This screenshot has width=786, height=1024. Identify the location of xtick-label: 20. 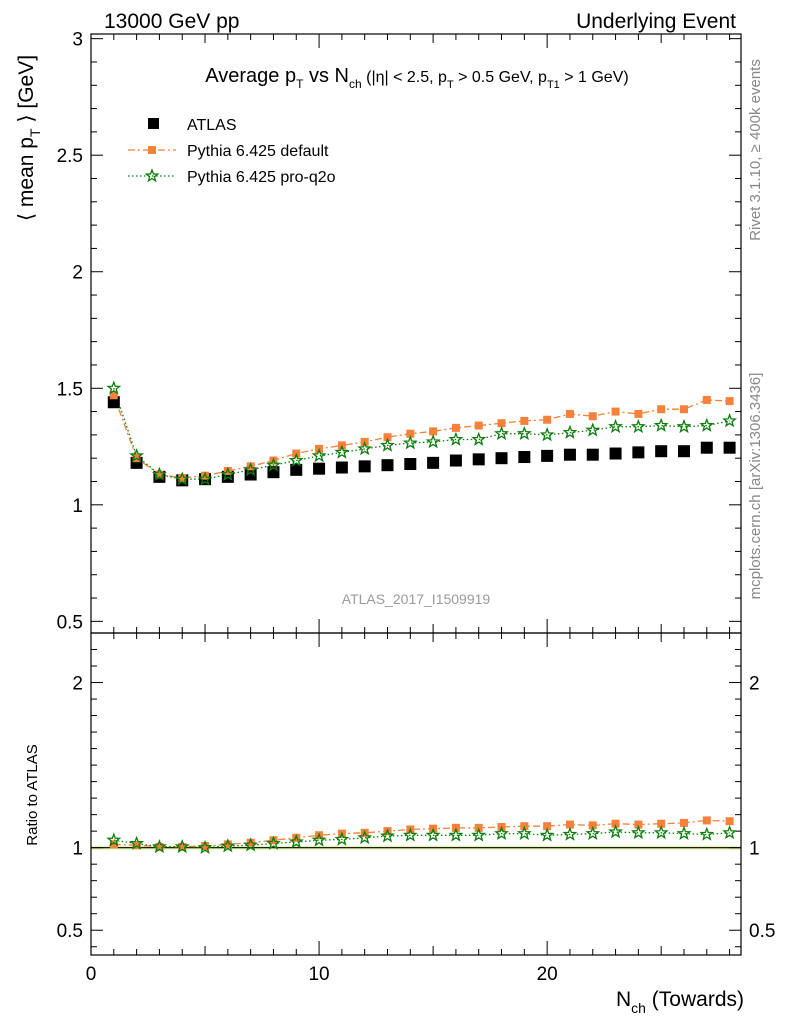
(547, 974).